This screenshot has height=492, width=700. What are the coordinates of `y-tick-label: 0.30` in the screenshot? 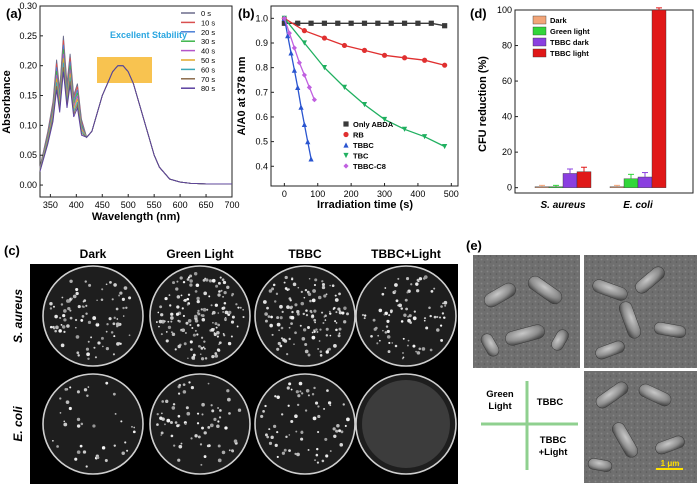 It's located at (28, 6).